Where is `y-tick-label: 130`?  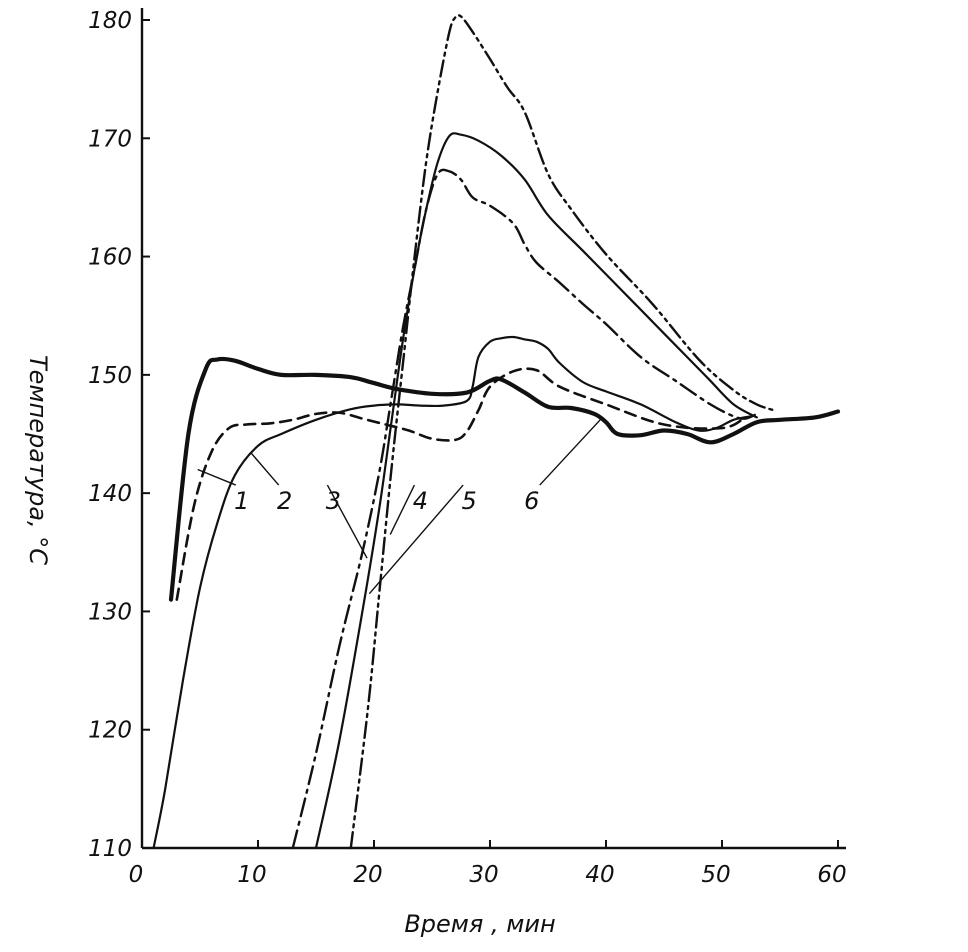 y-tick-label: 130 is located at coordinates (110, 612).